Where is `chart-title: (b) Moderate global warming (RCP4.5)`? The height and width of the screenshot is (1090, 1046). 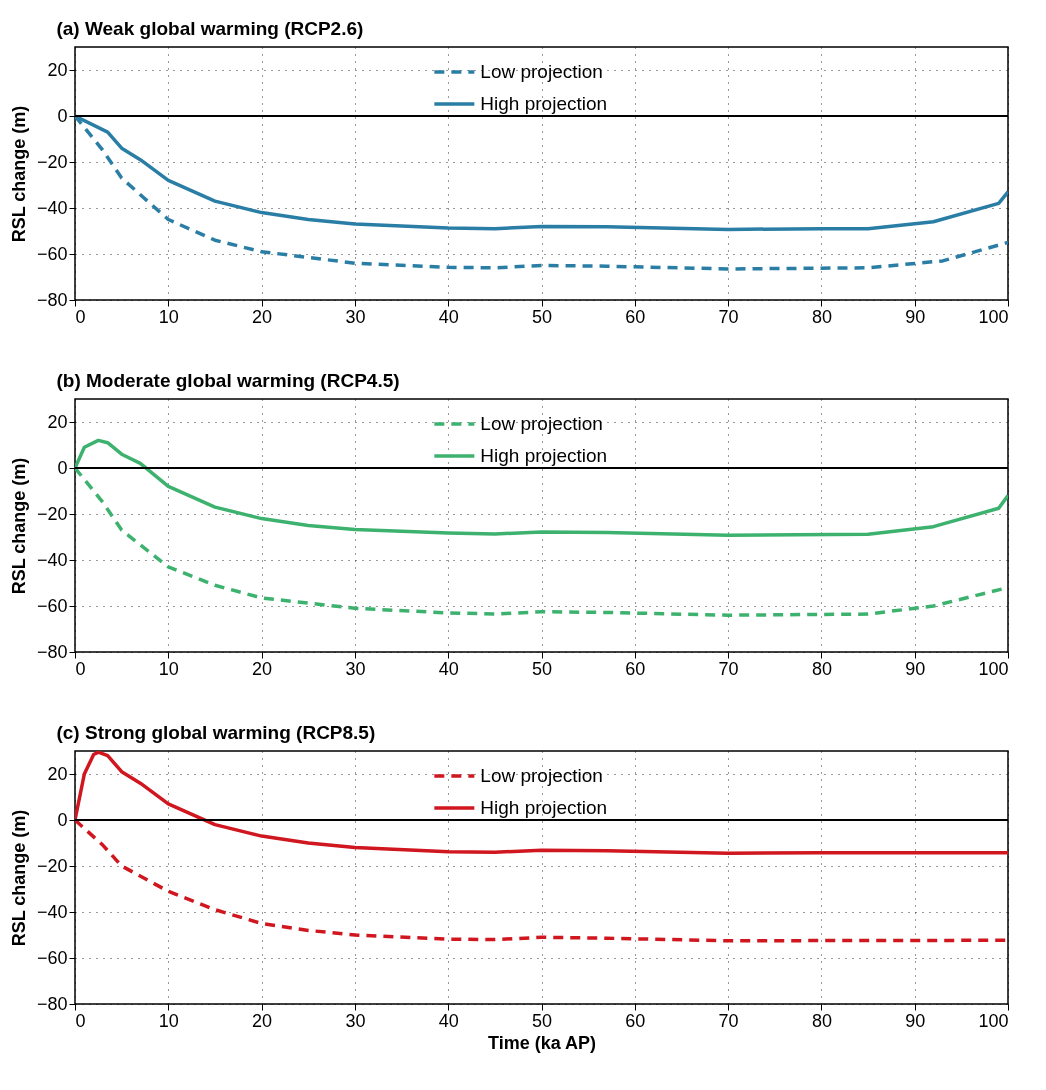
chart-title: (b) Moderate global warming (RCP4.5) is located at coordinates (228, 380).